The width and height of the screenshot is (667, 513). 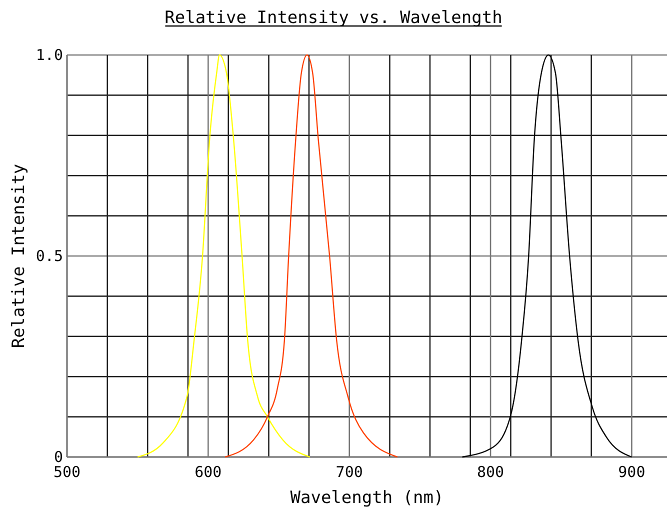 I want to click on x-tick-label: 600, so click(x=208, y=472).